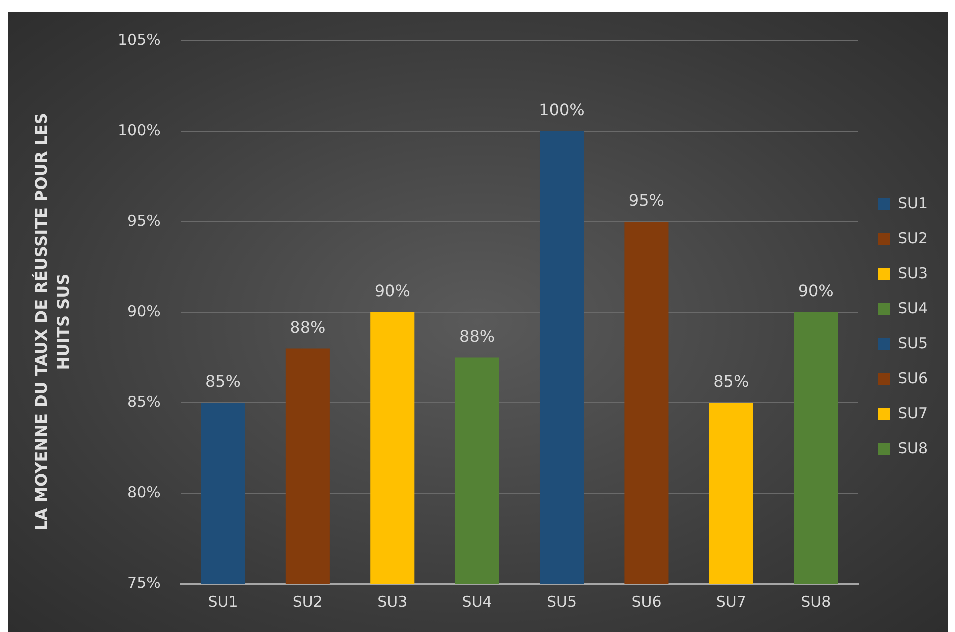 The image size is (955, 632). Describe the element at coordinates (144, 221) in the screenshot. I see `y-tick-label: 95%` at that location.